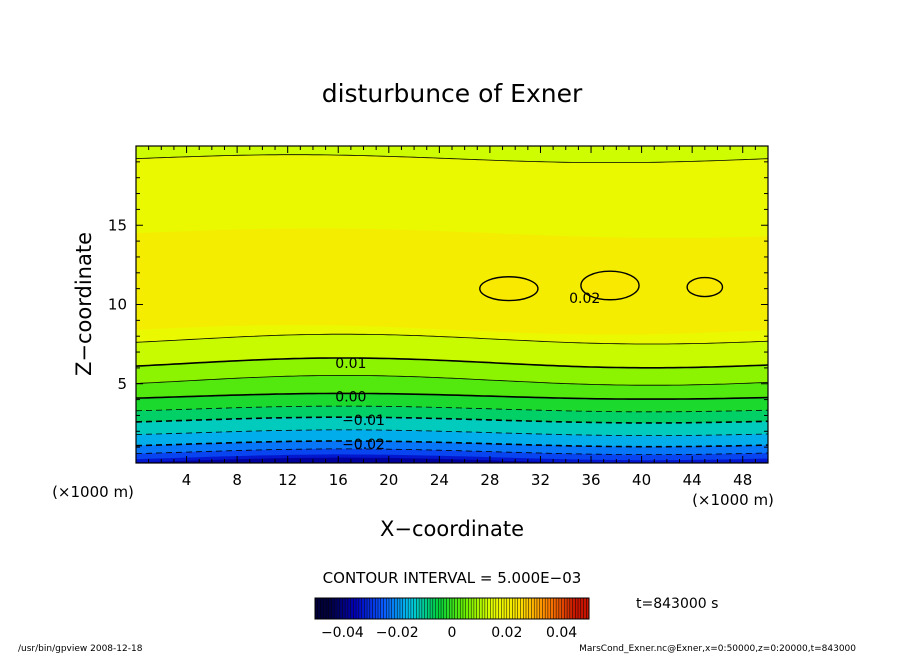  I want to click on colorbar-swatches, so click(451, 608).